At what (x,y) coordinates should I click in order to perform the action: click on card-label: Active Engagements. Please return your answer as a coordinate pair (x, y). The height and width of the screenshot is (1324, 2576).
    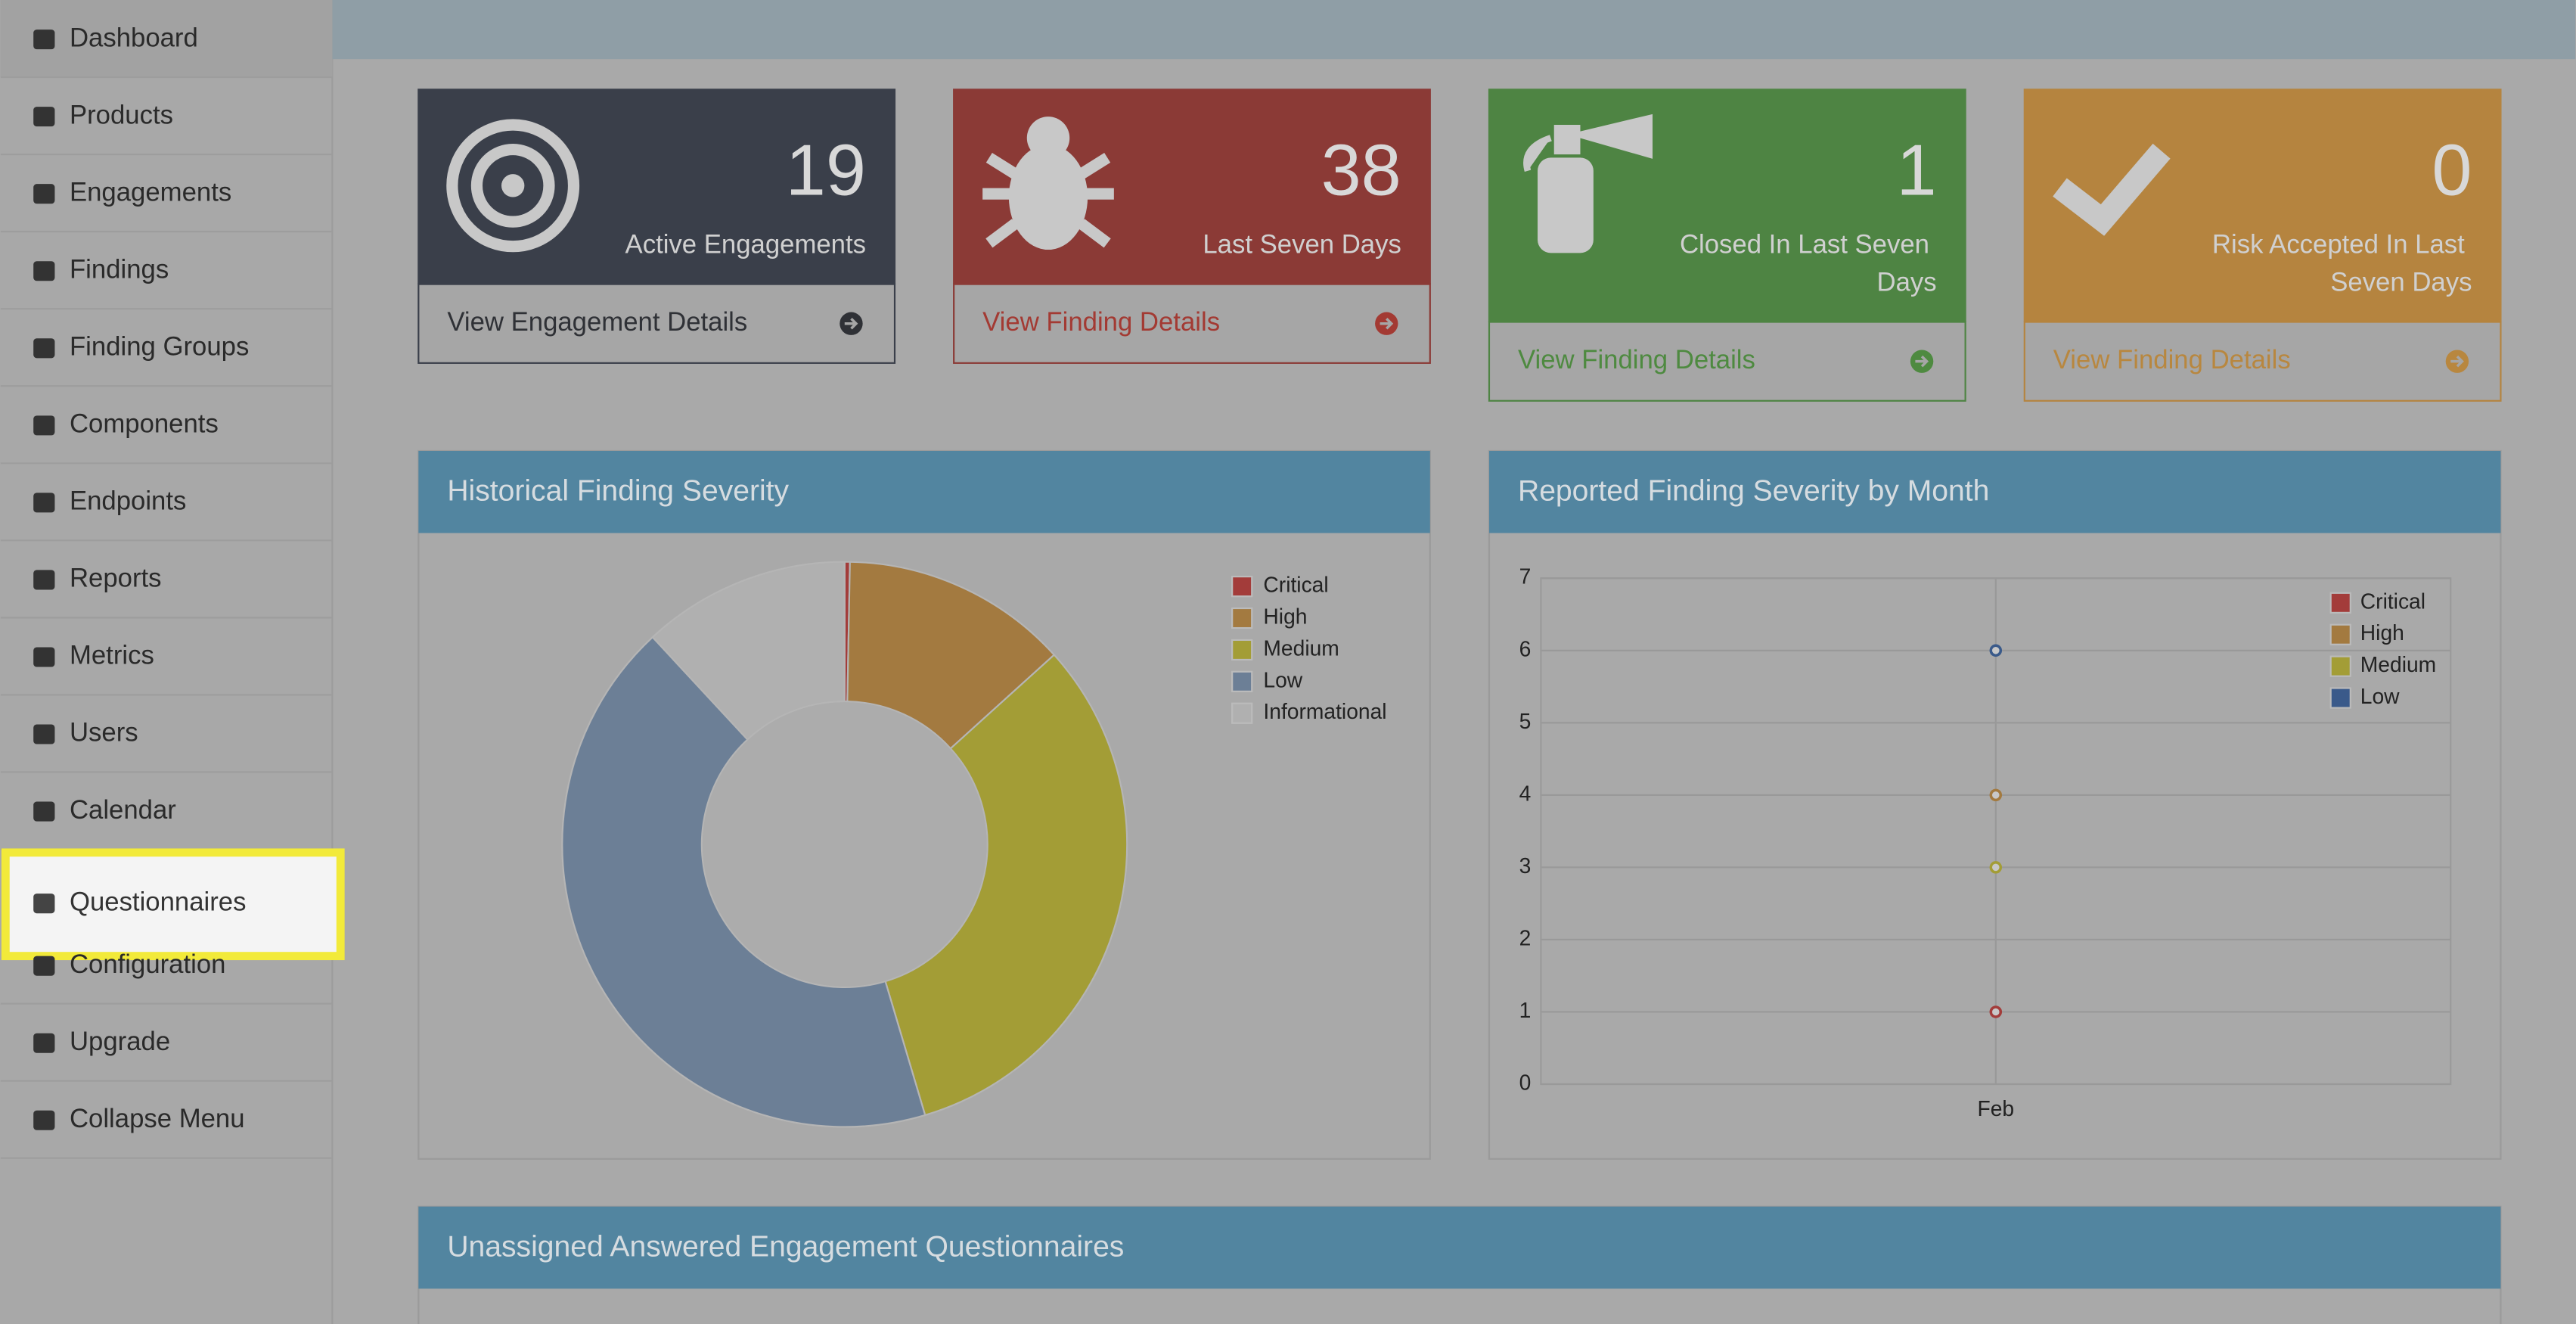
    Looking at the image, I should click on (745, 245).